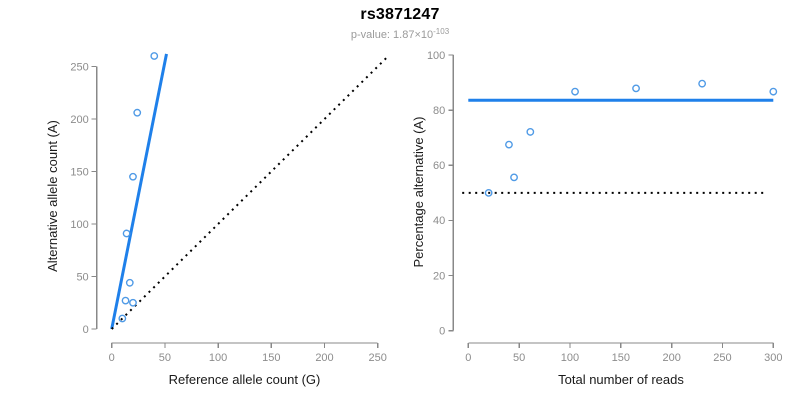 Image resolution: width=800 pixels, height=400 pixels. Describe the element at coordinates (773, 358) in the screenshot. I see `x-tick-label: 300` at that location.